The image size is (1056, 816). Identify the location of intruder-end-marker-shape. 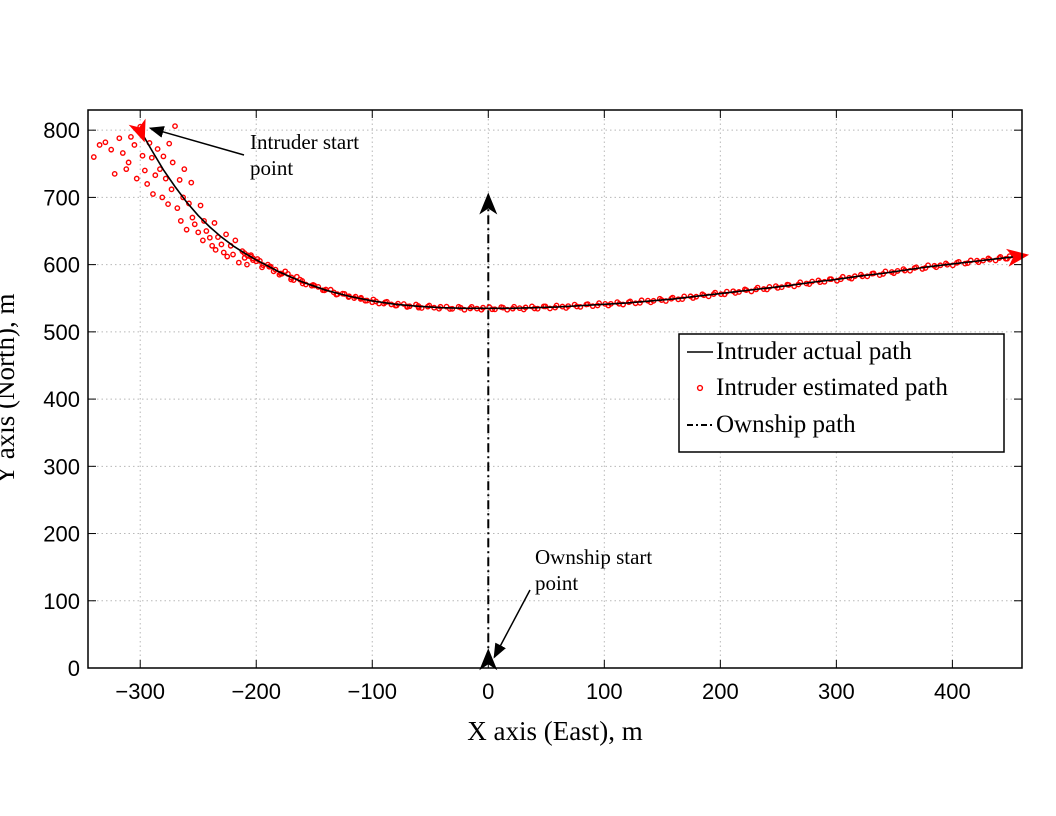
(1018, 257).